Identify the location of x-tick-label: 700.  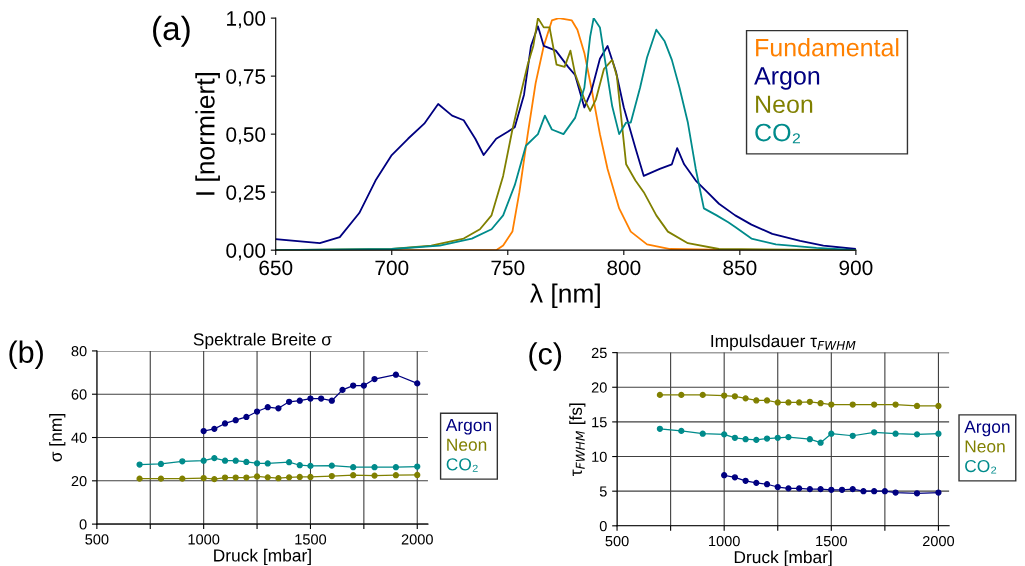
(392, 268).